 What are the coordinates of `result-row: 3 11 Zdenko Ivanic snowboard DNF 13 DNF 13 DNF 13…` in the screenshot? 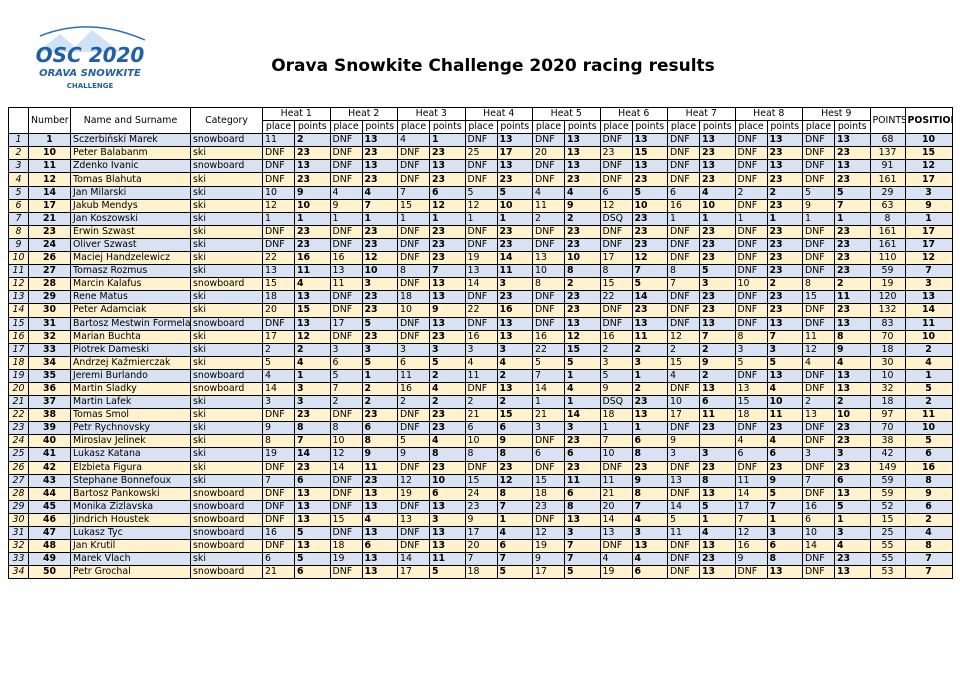 It's located at (480, 166).